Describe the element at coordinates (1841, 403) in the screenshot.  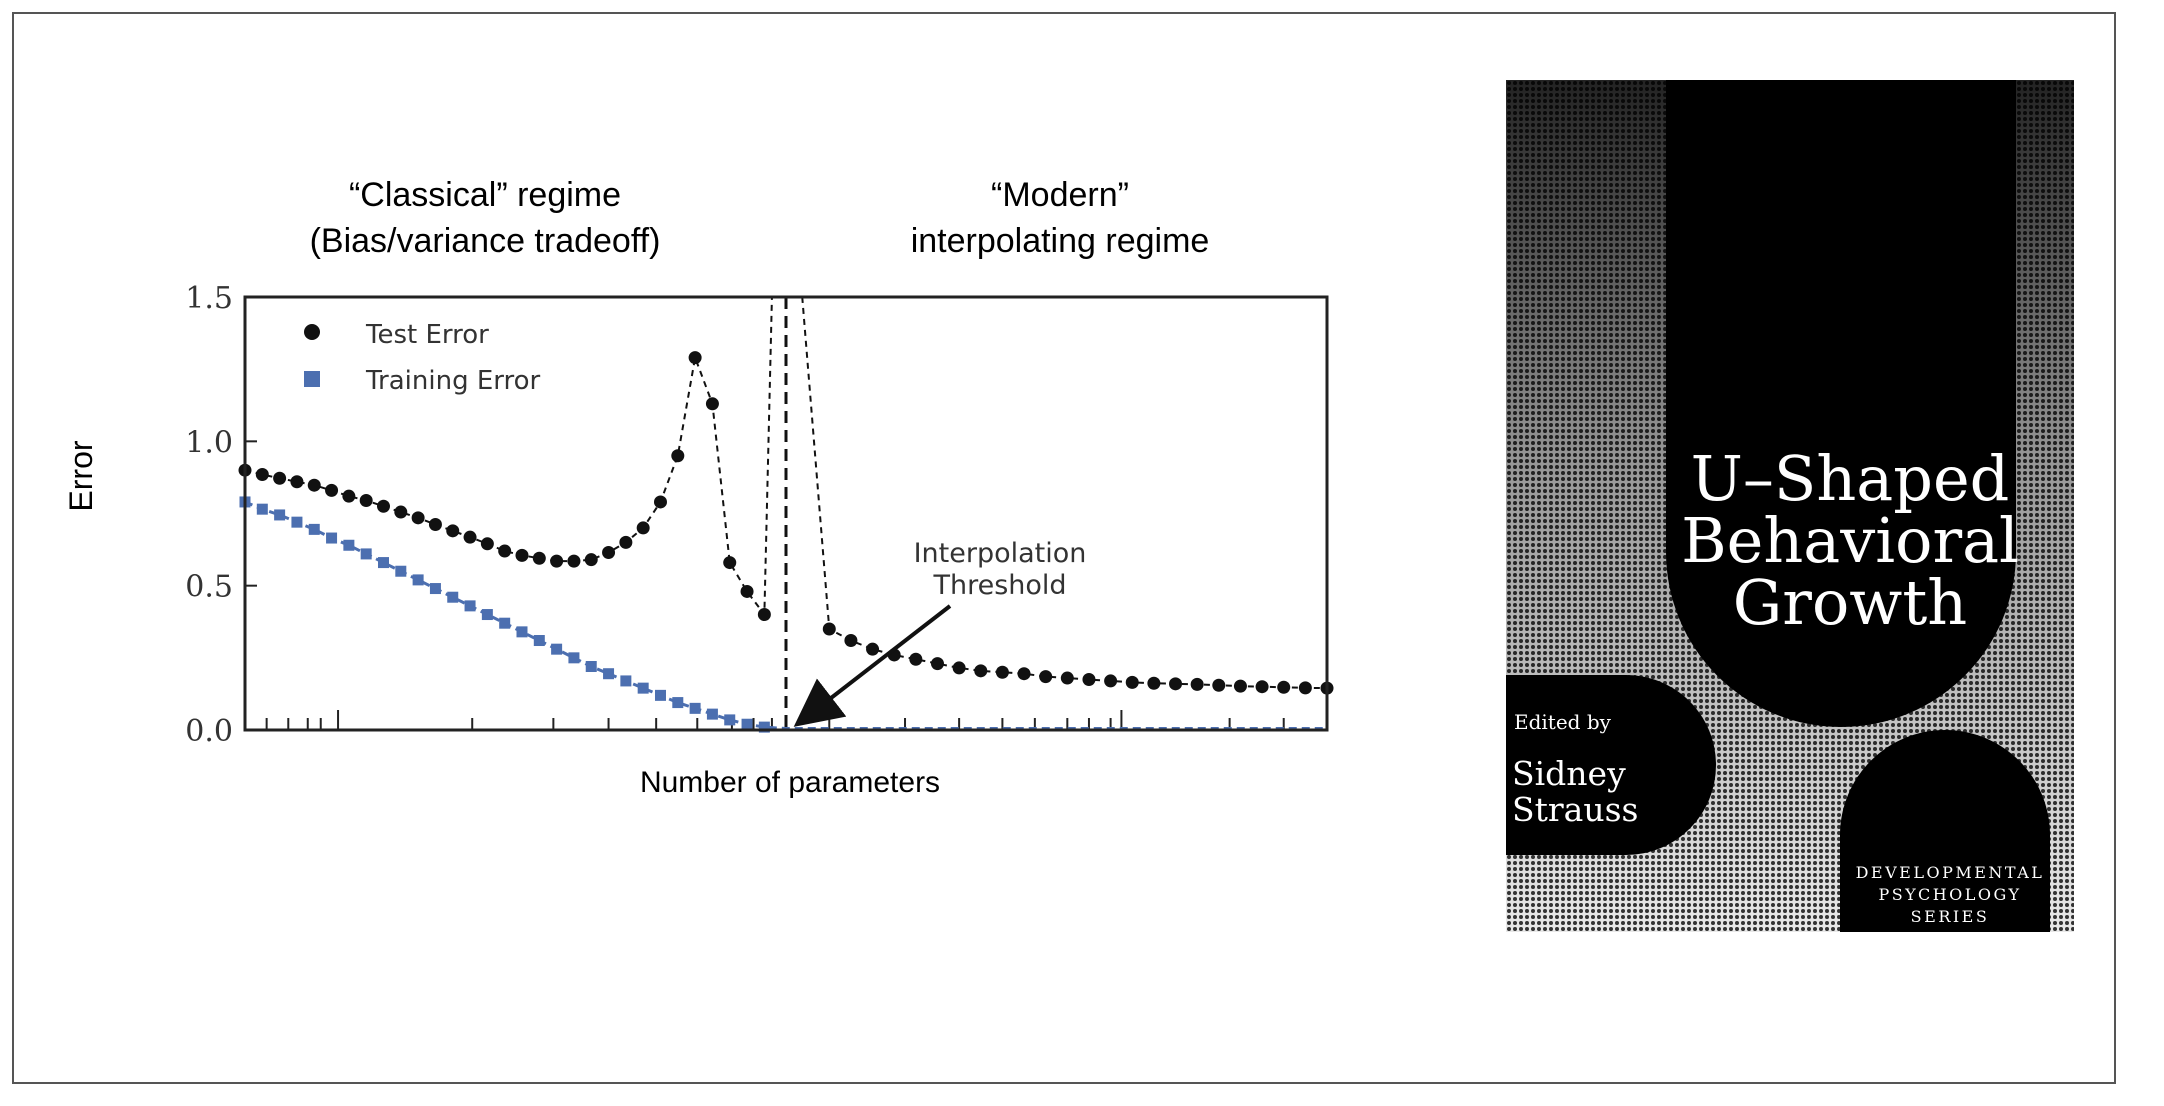
I see `cover-u-shape` at that location.